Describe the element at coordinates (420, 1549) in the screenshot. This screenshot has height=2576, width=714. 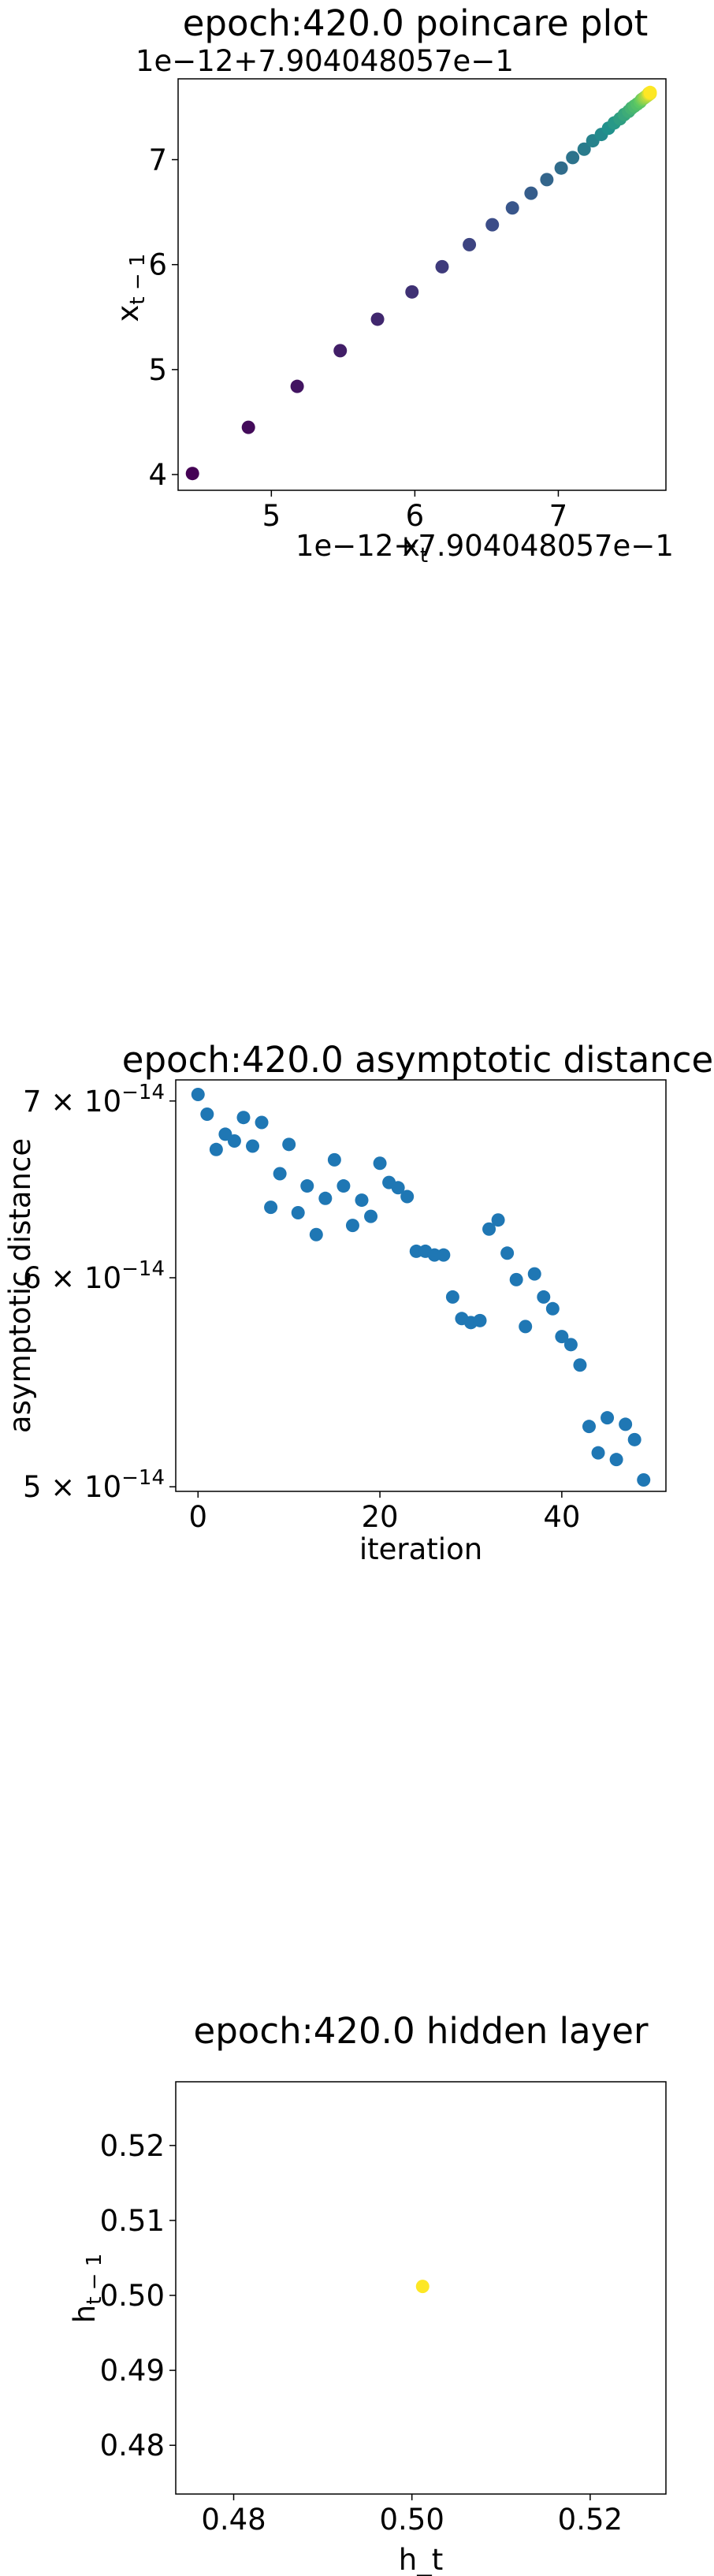
I see `distance-x-label: iteration` at that location.